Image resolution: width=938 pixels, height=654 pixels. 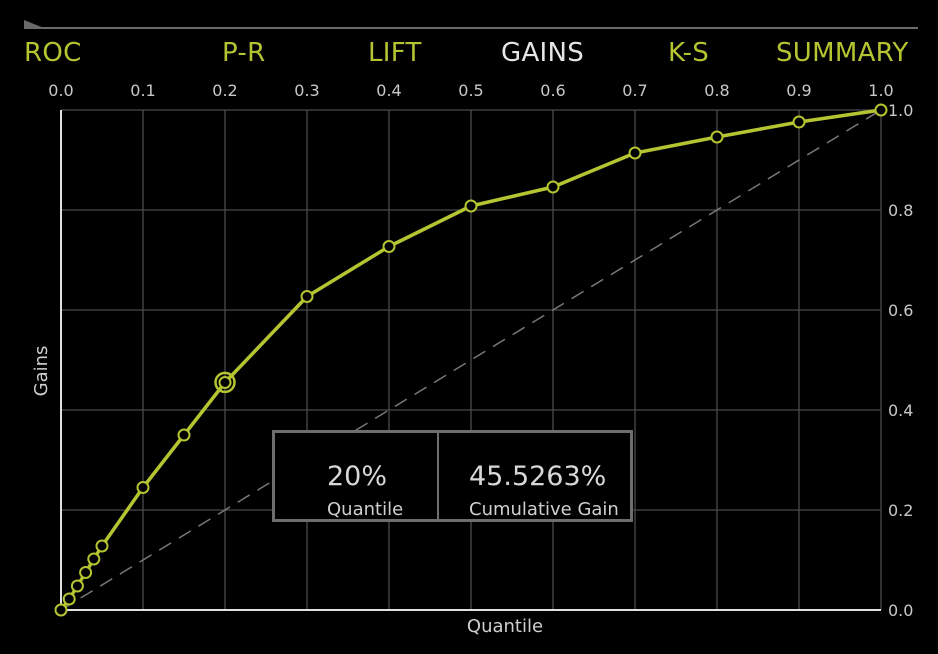 I want to click on tooltip-gain-cell: 45.5263% Cumulative Gain, so click(x=534, y=476).